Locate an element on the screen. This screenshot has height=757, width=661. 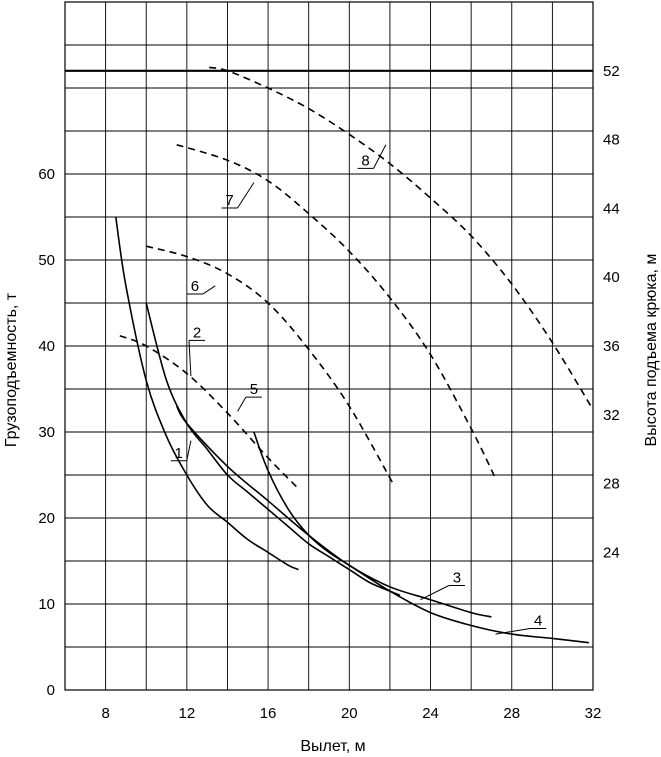
y2-tick-label: 36 is located at coordinates (611, 346).